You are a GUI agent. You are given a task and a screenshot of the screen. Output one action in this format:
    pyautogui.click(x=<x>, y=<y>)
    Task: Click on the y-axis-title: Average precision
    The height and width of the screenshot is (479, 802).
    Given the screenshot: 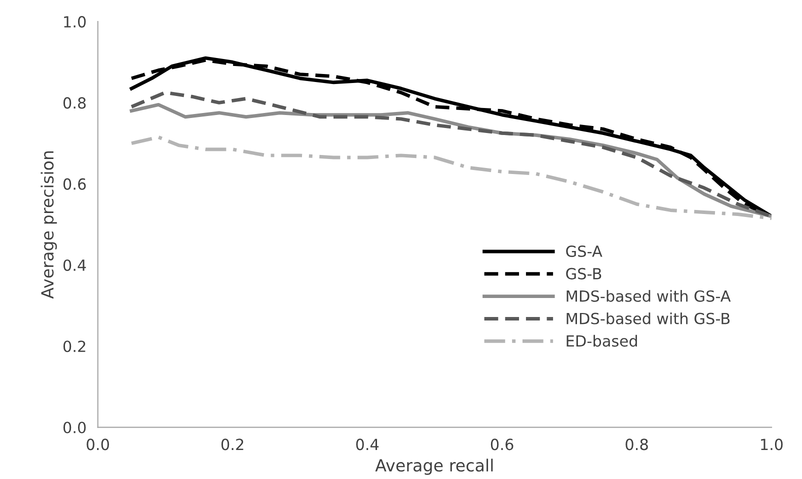 What is the action you would take?
    pyautogui.click(x=48, y=225)
    